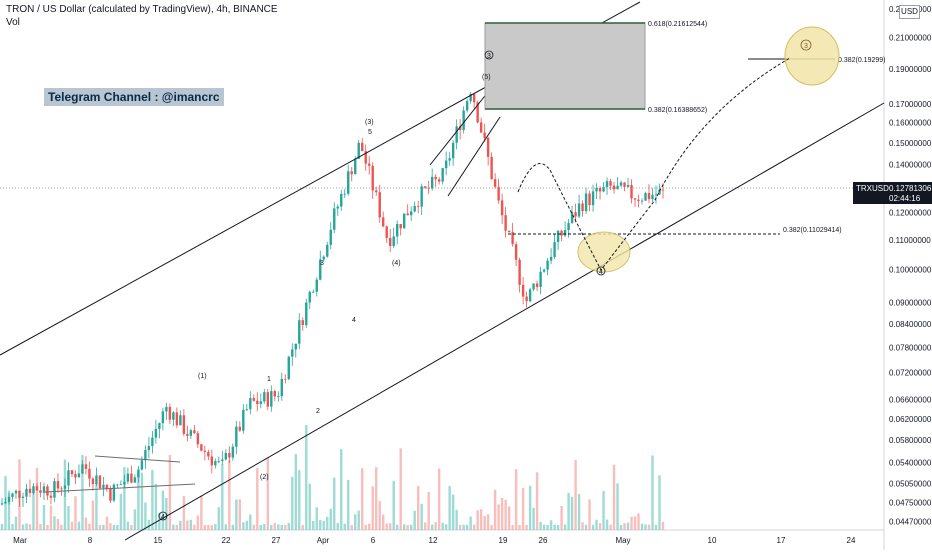 This screenshot has width=932, height=555. What do you see at coordinates (369, 122) in the screenshot?
I see `svg-text: (3)` at bounding box center [369, 122].